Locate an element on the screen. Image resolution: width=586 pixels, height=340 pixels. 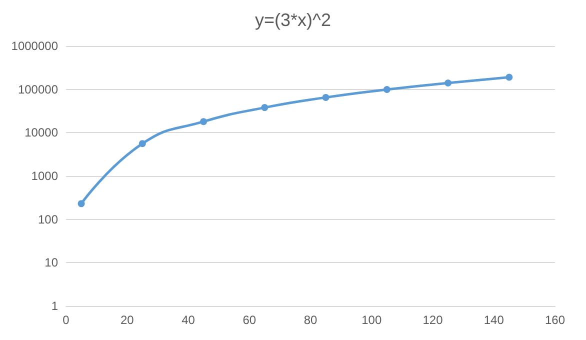
x-tick-label: 0 is located at coordinates (66, 320).